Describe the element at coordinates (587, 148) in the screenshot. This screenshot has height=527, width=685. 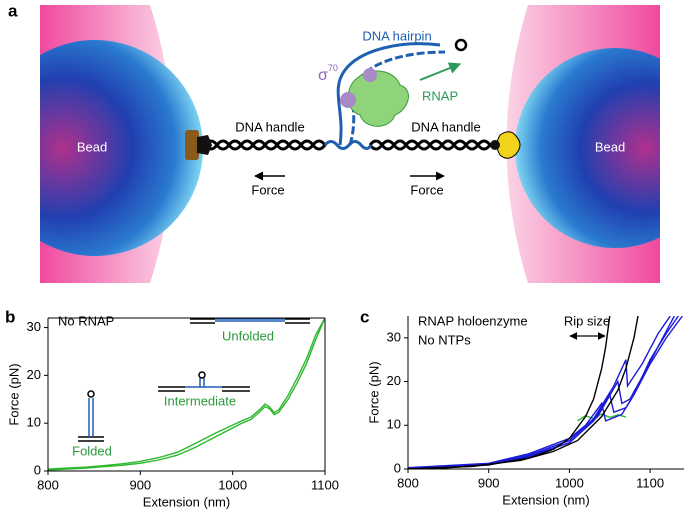
I see `bead-right` at that location.